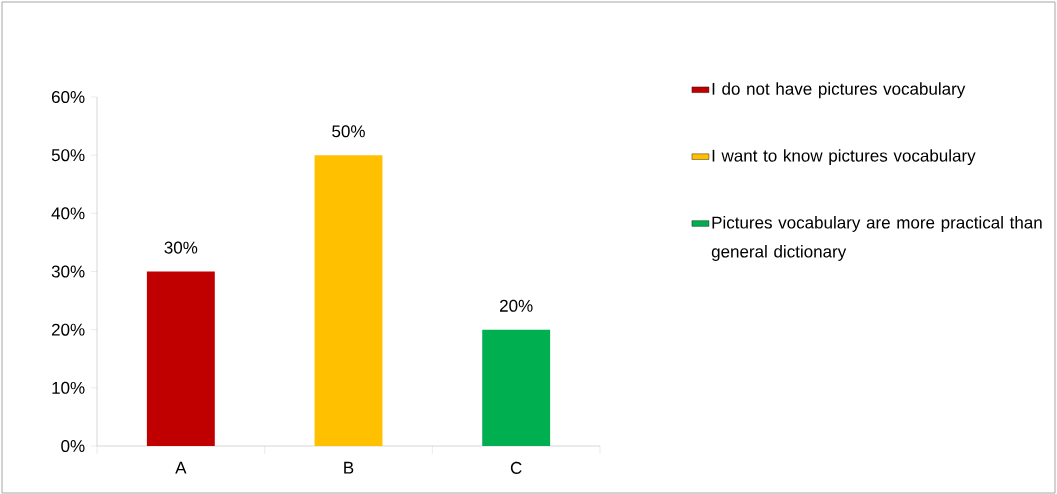 The width and height of the screenshot is (1057, 494). What do you see at coordinates (181, 247) in the screenshot?
I see `data-label: 30%` at bounding box center [181, 247].